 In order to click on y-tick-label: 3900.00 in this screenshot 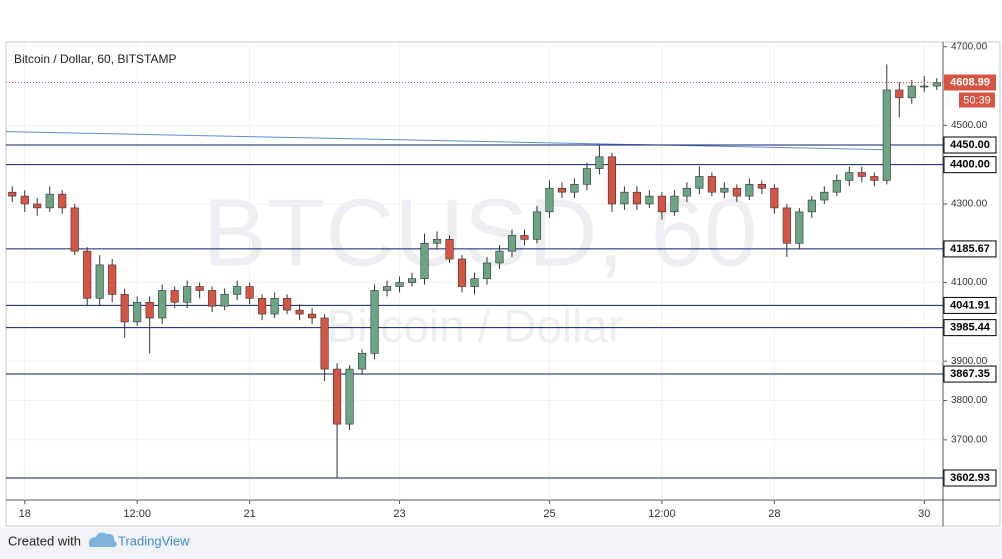, I will do `click(969, 361)`.